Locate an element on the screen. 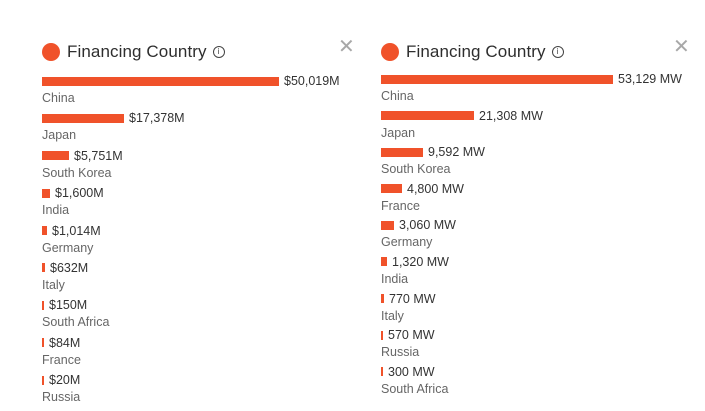  bar-item: 770 MW Italy is located at coordinates (531, 310).